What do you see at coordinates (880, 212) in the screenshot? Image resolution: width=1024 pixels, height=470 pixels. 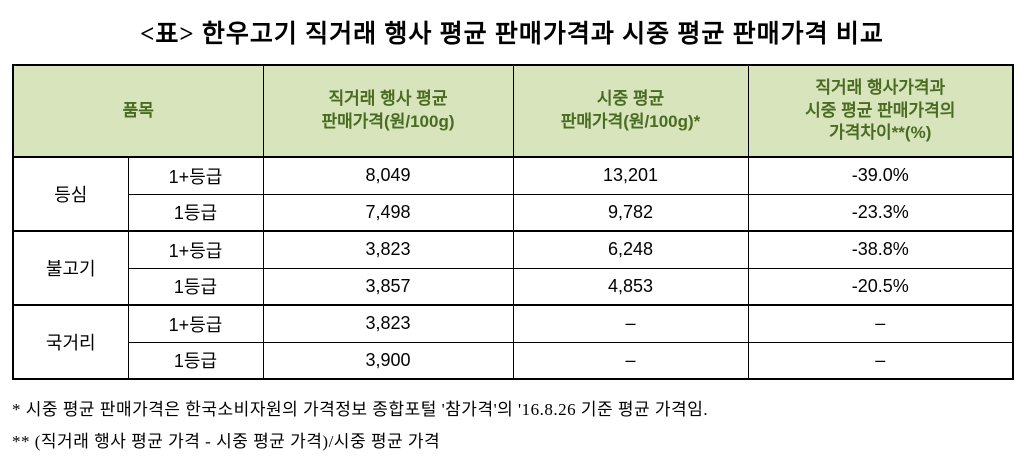 I see `price-diff-cell: -23.3%` at bounding box center [880, 212].